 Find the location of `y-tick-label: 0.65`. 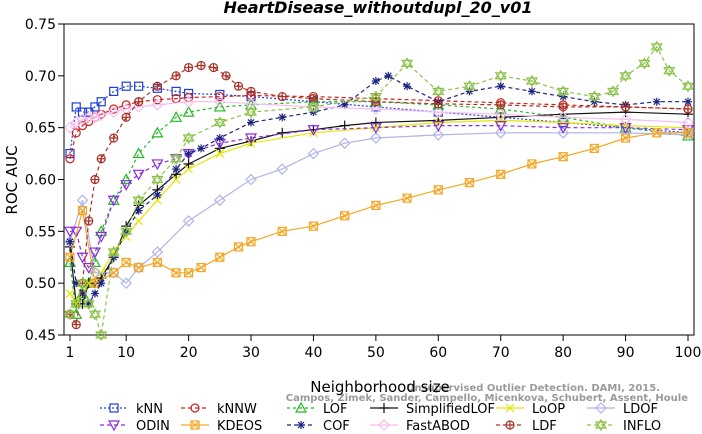

y-tick-label: 0.65 is located at coordinates (40, 129).